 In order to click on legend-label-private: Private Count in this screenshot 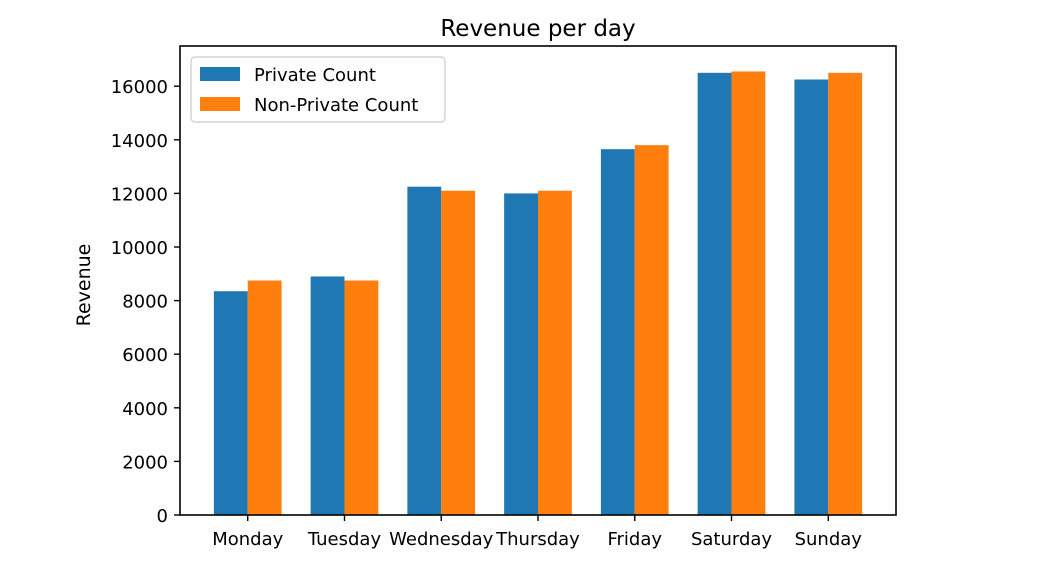, I will do `click(315, 75)`.